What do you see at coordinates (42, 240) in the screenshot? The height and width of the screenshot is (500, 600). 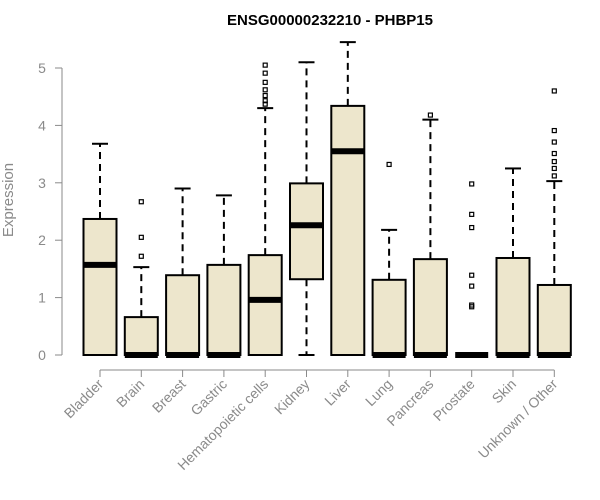 I see `y-tick-label: 2` at bounding box center [42, 240].